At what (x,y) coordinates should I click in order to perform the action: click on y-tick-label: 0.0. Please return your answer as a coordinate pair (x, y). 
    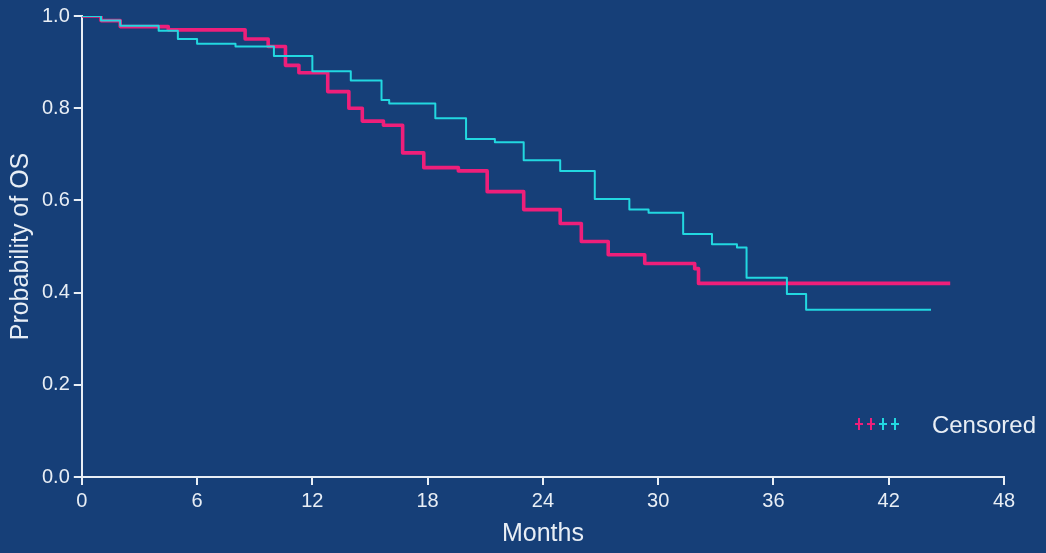
    Looking at the image, I should click on (55, 475).